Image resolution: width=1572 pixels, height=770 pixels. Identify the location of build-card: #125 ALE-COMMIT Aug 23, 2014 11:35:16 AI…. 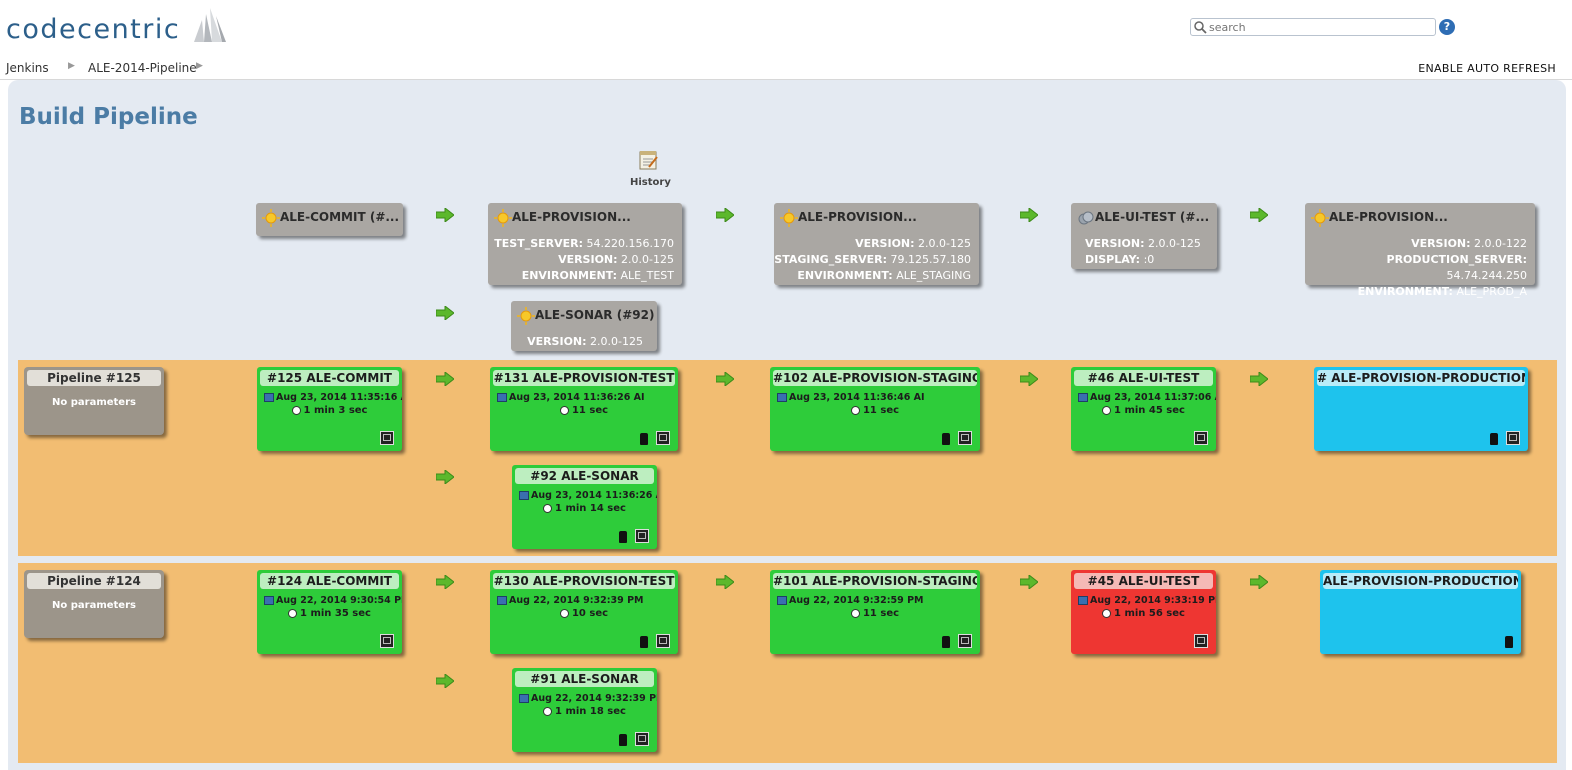
(329, 409).